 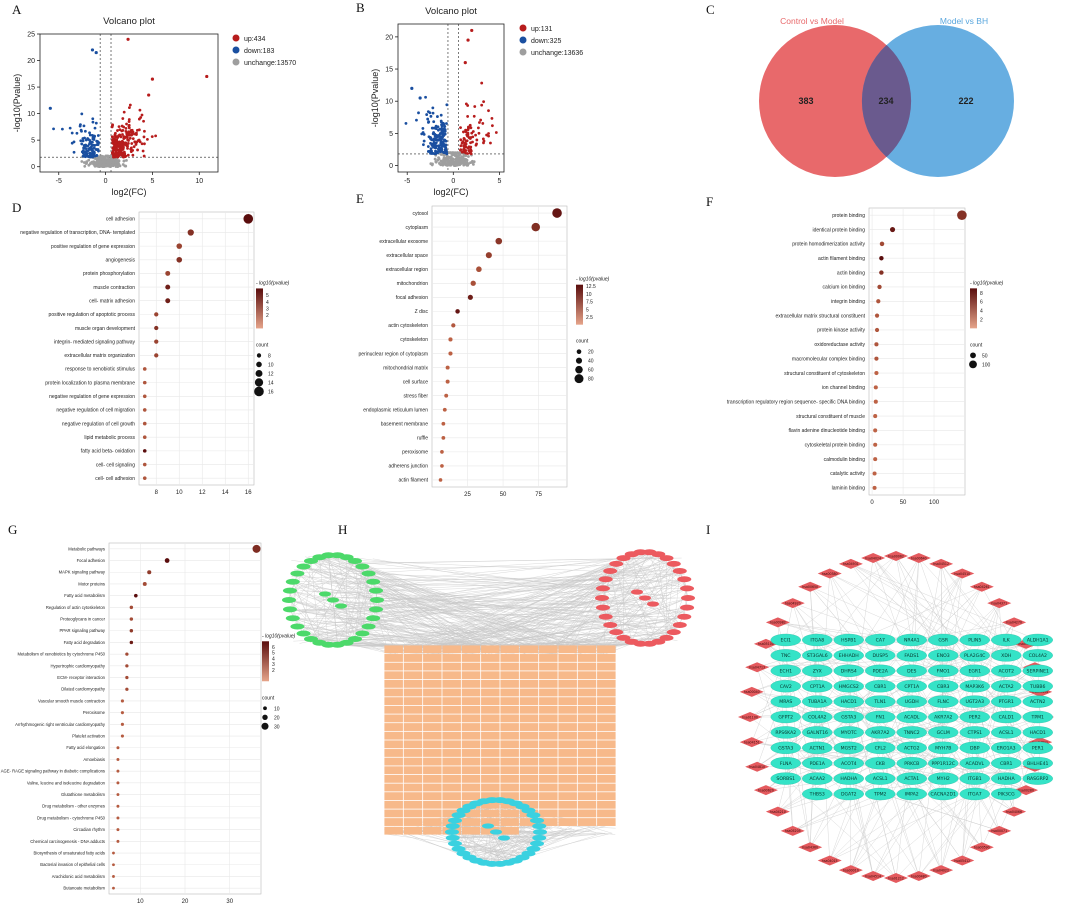 What do you see at coordinates (582, 342) in the screenshot?
I see `legend-title: count` at bounding box center [582, 342].